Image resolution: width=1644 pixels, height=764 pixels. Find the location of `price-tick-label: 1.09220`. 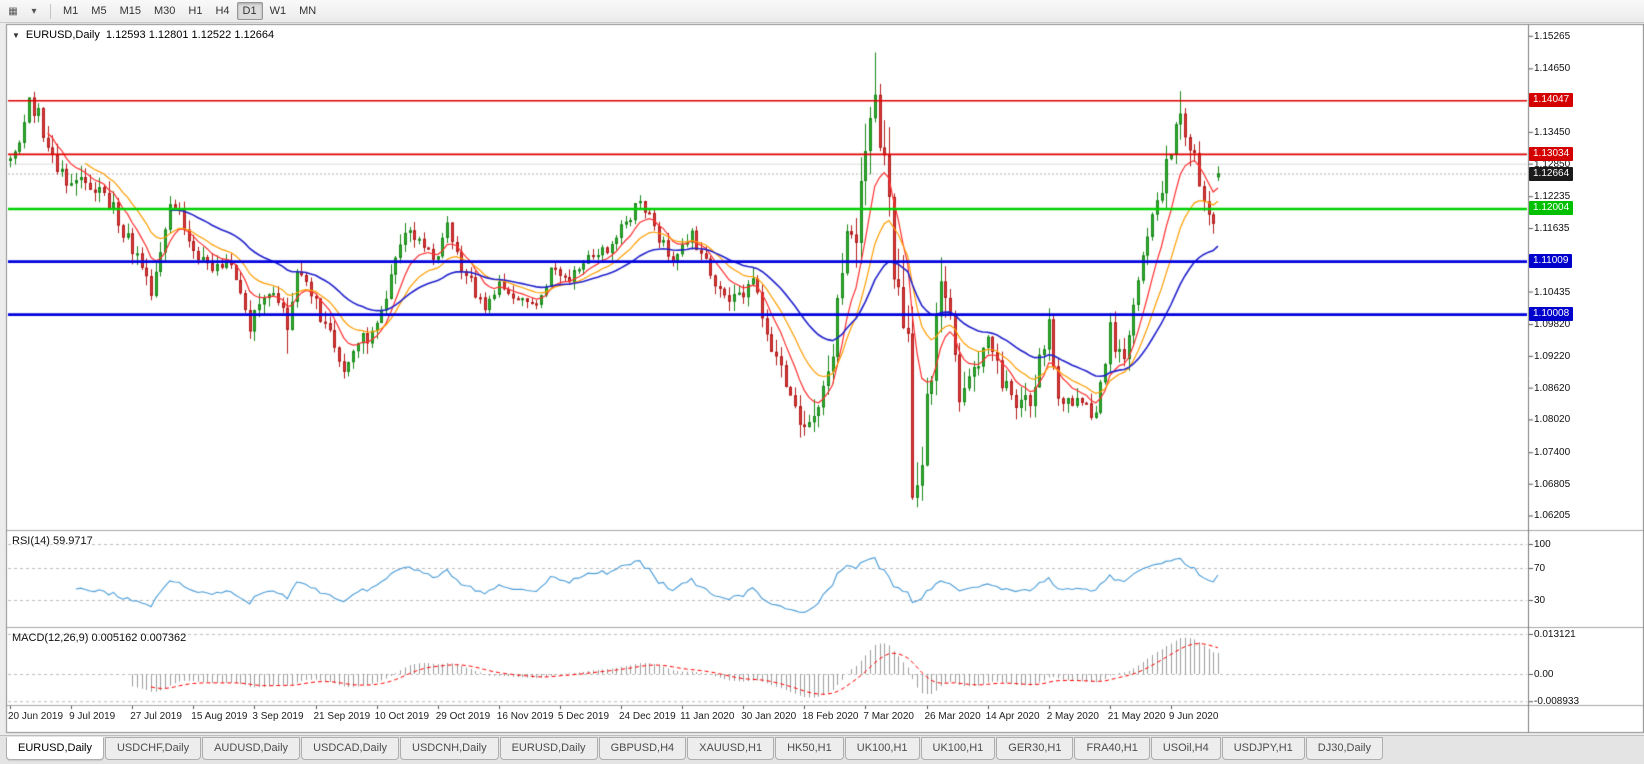

price-tick-label: 1.09220 is located at coordinates (1552, 356).